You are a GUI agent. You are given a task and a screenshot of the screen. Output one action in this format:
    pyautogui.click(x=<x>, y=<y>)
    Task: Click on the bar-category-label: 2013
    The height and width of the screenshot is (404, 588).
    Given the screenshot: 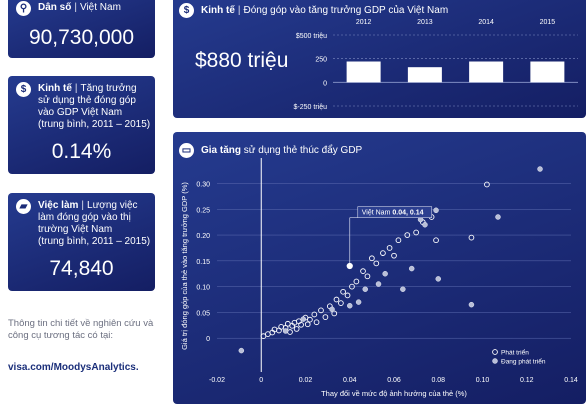 What is the action you would take?
    pyautogui.click(x=425, y=22)
    